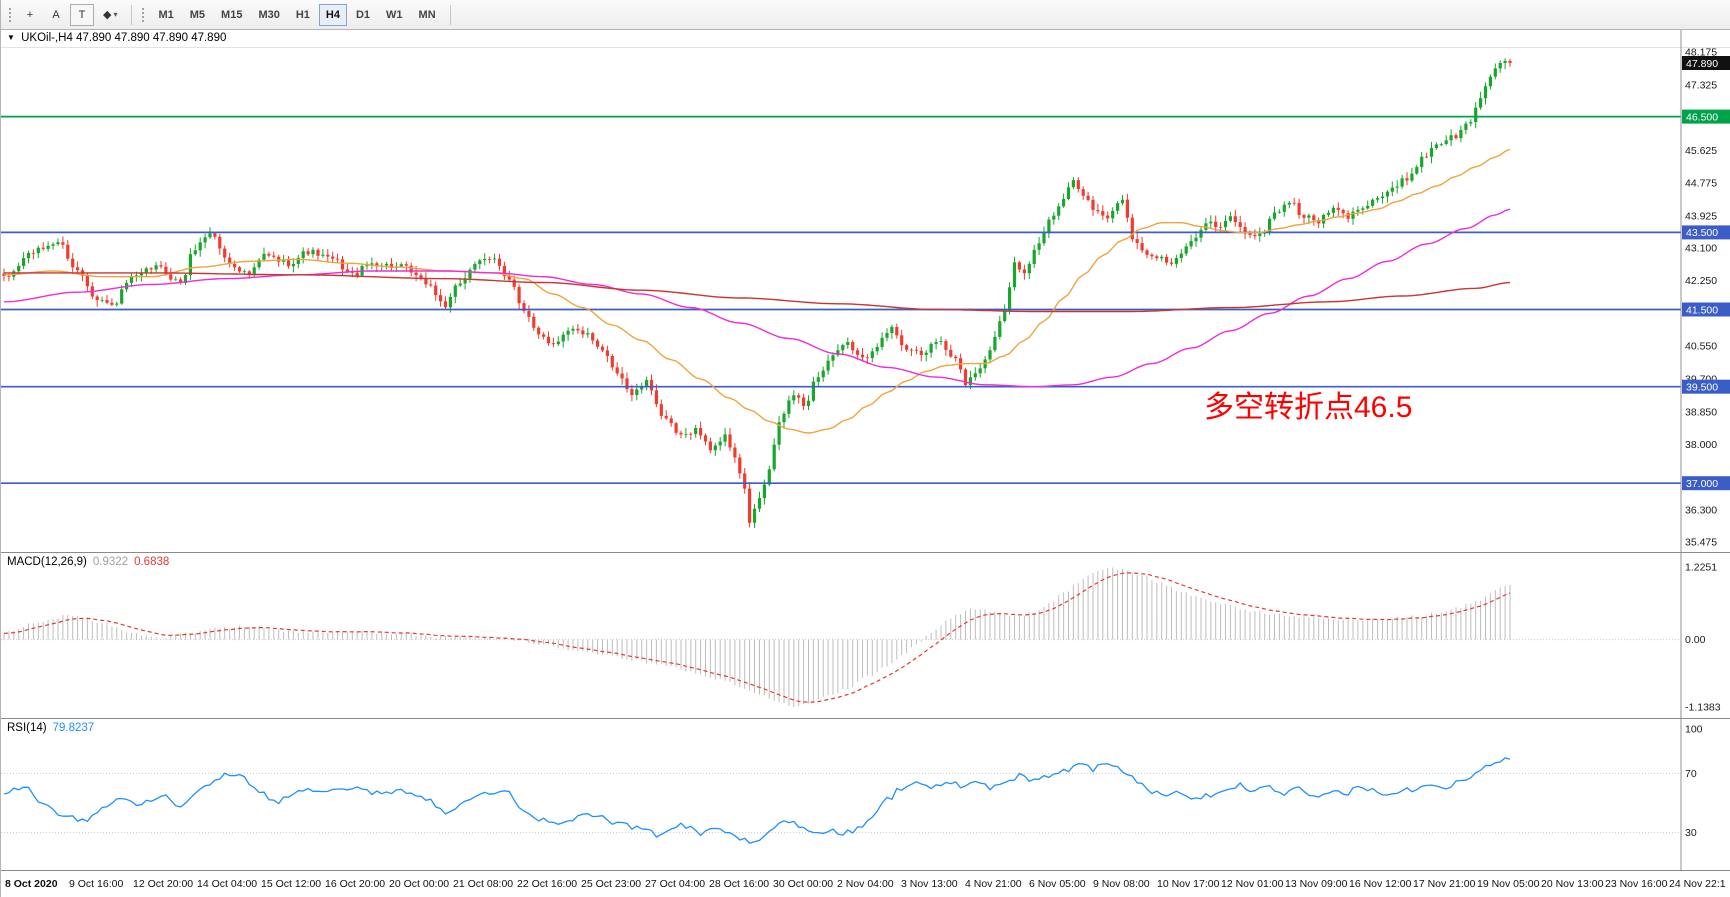 Image resolution: width=1730 pixels, height=897 pixels. I want to click on timeframe-button-m30: M30, so click(268, 15).